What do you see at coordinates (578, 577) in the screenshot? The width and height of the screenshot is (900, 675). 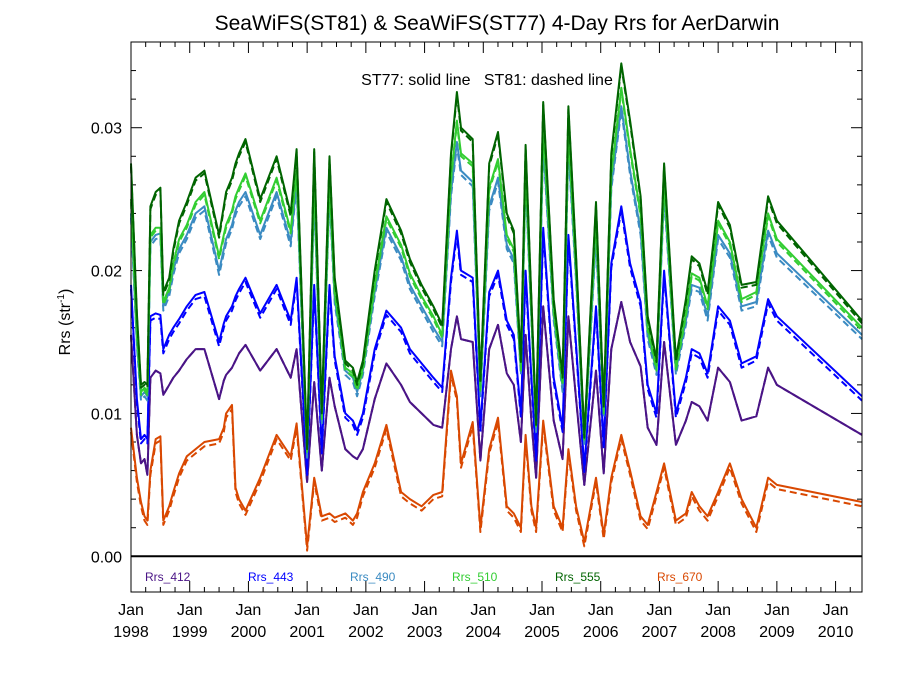 I see `legend-label-rrs_555: Rrs_555` at bounding box center [578, 577].